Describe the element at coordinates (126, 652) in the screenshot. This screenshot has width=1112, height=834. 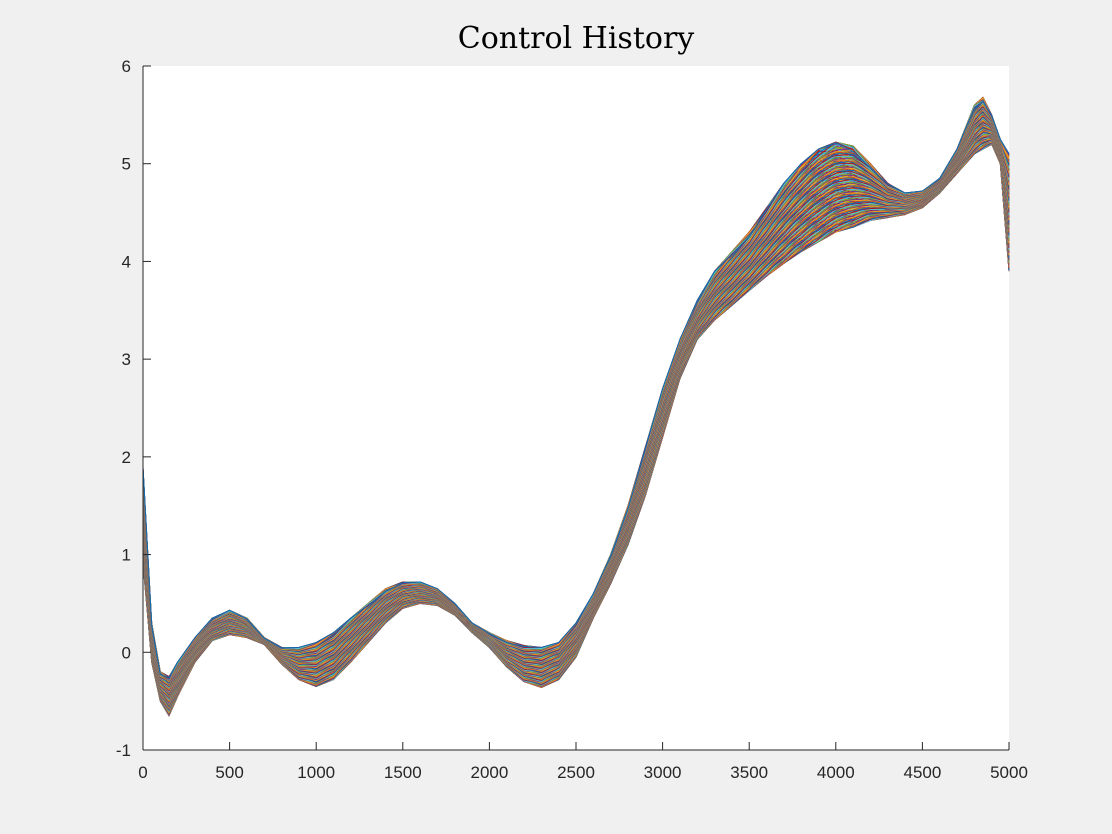
I see `y-tick-label: 0` at that location.